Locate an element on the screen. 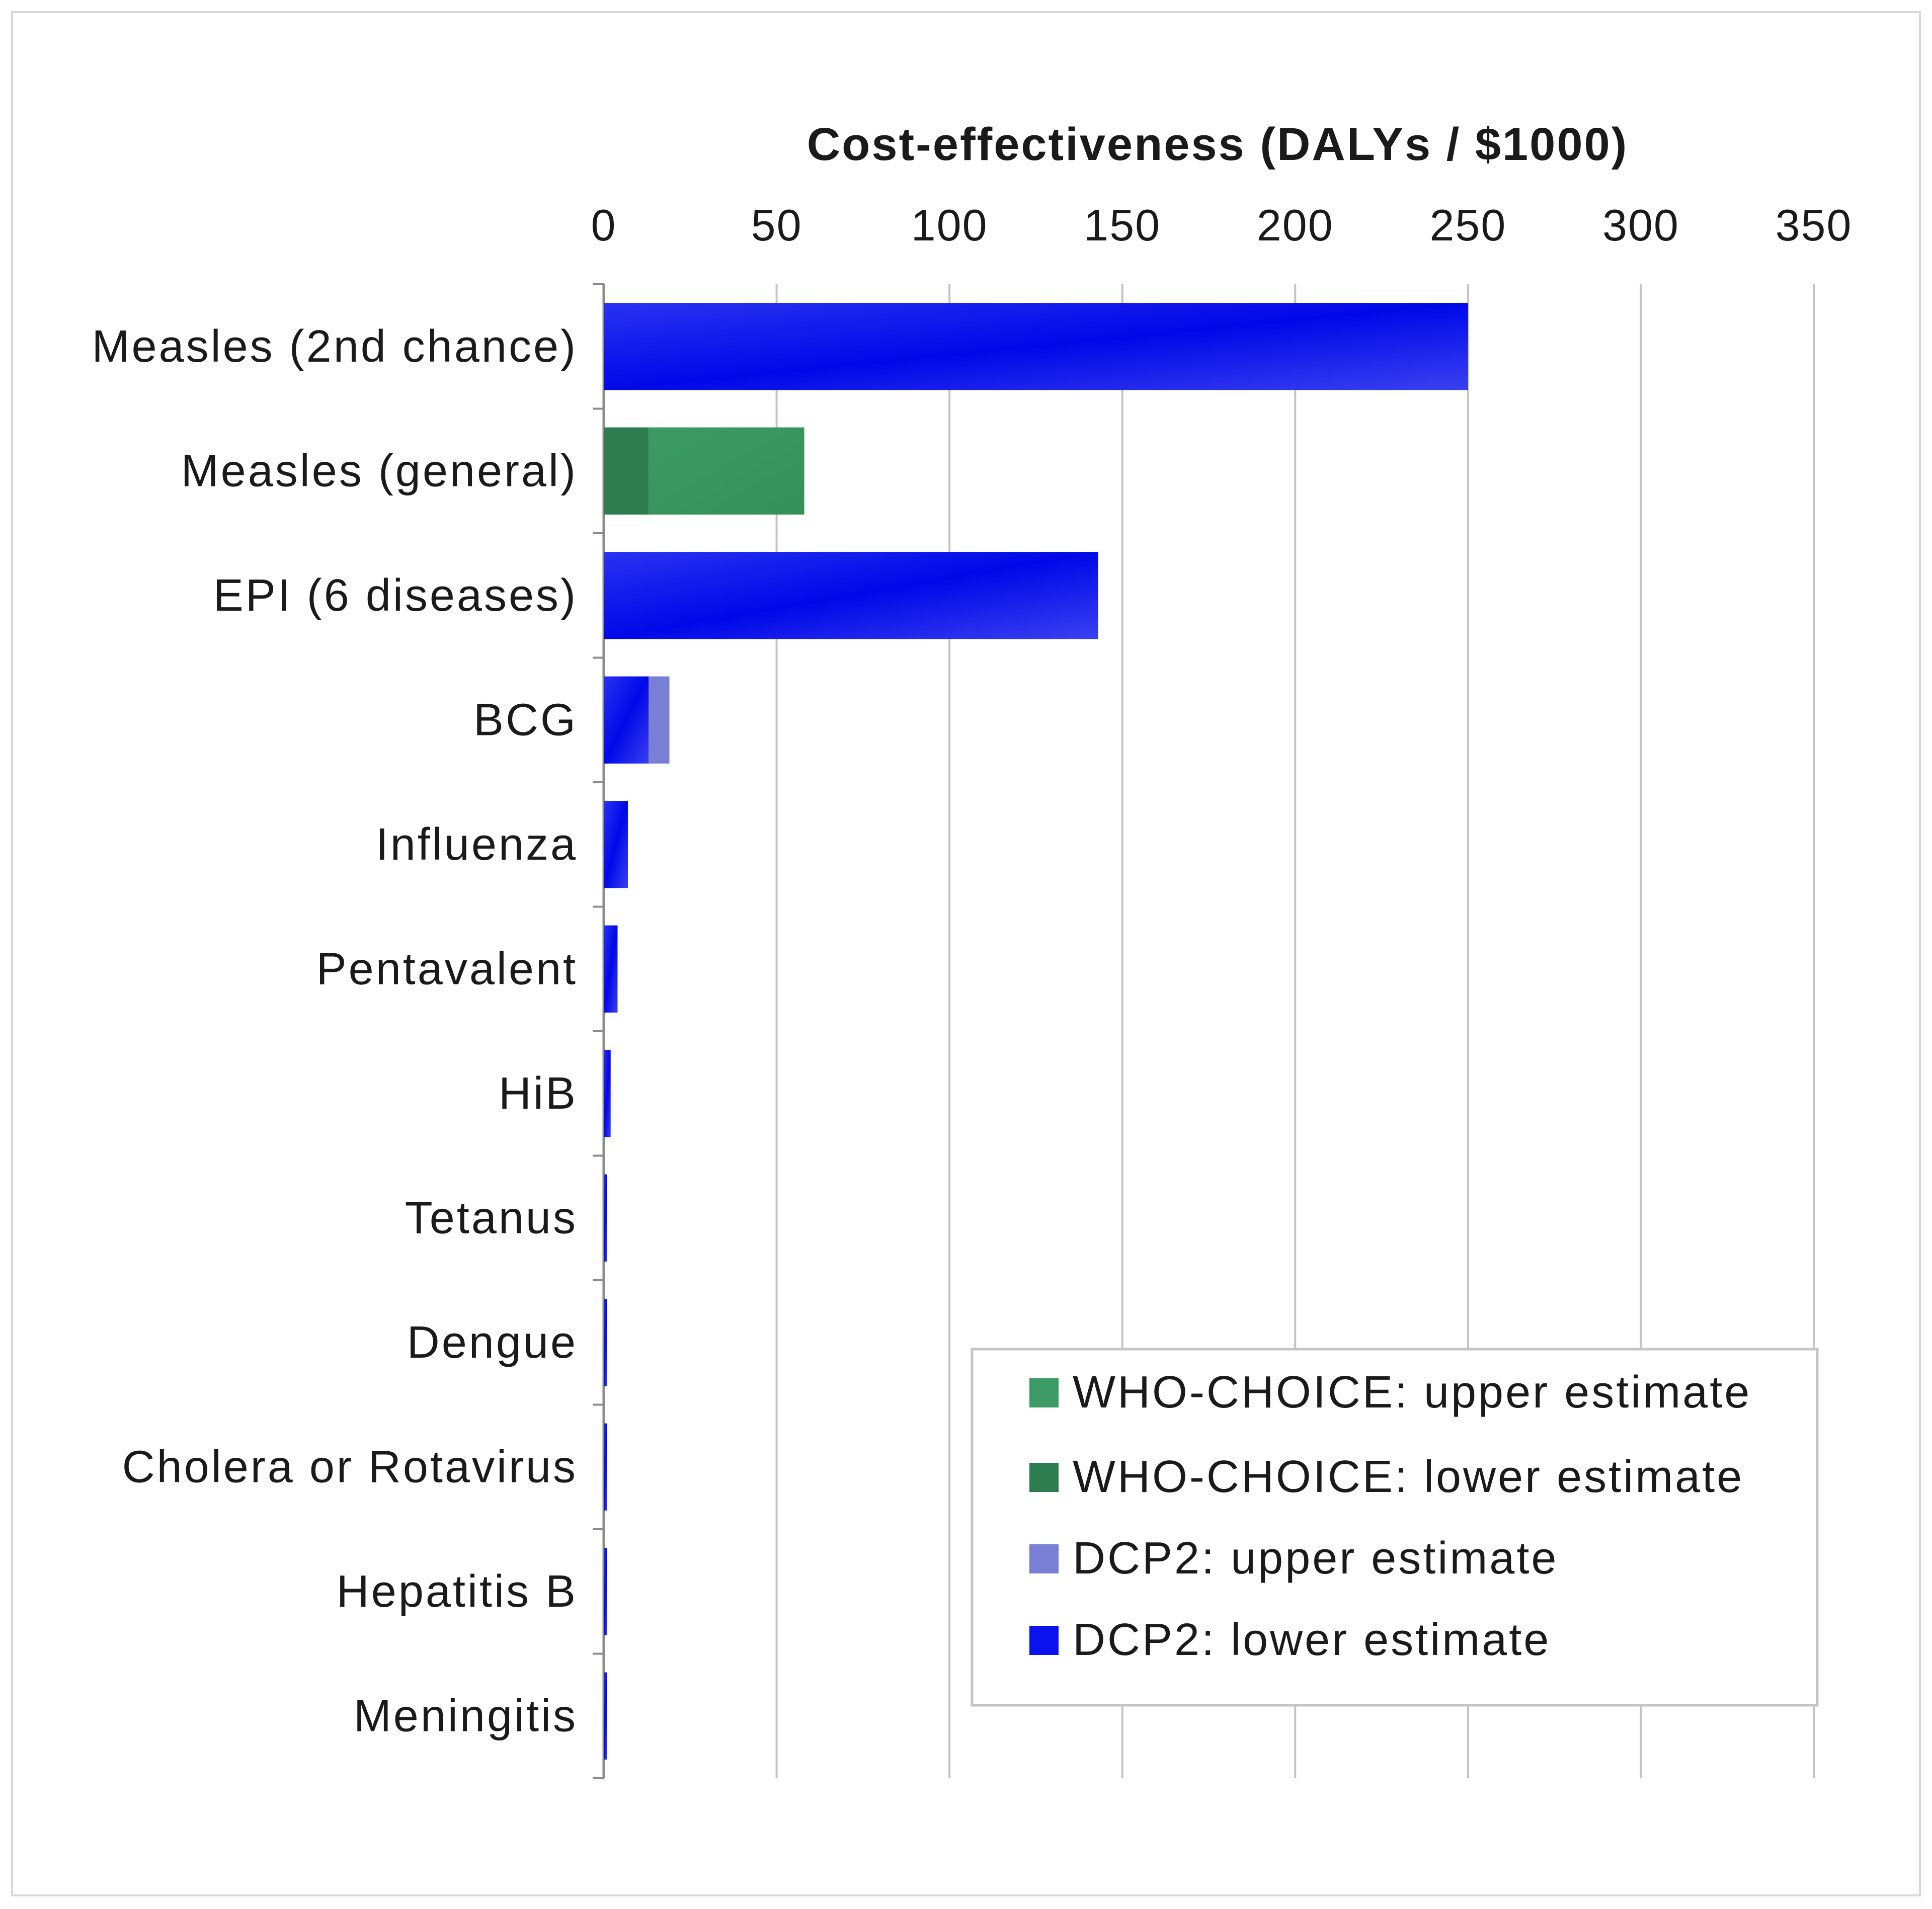 This screenshot has width=1932, height=1909. x-tick-label-250: 250 is located at coordinates (1467, 225).